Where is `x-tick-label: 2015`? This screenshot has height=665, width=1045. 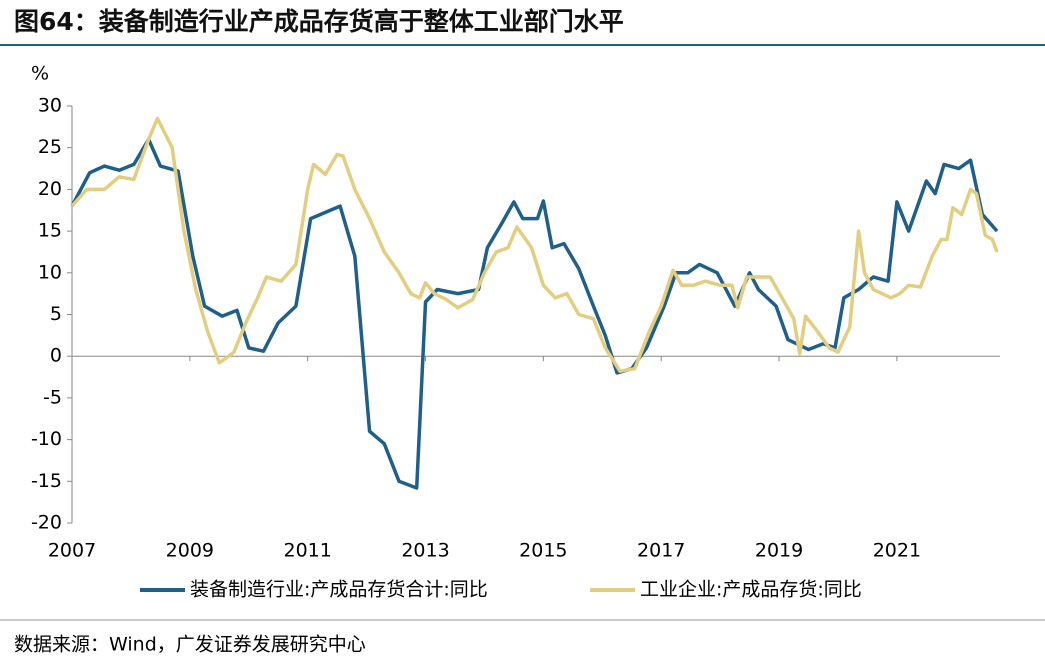
x-tick-label: 2015 is located at coordinates (543, 551).